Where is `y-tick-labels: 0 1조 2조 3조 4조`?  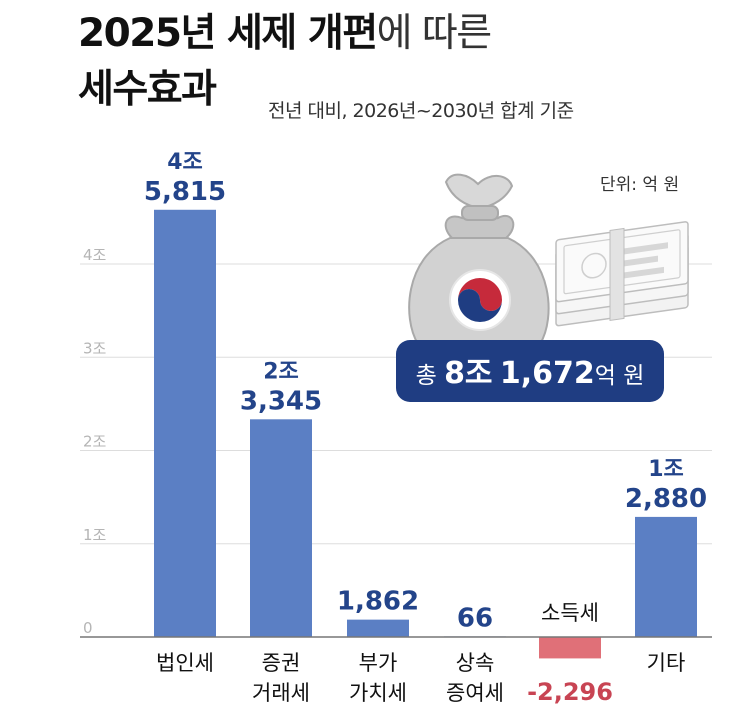 y-tick-labels: 0 1조 2조 3조 4조 is located at coordinates (95, 441).